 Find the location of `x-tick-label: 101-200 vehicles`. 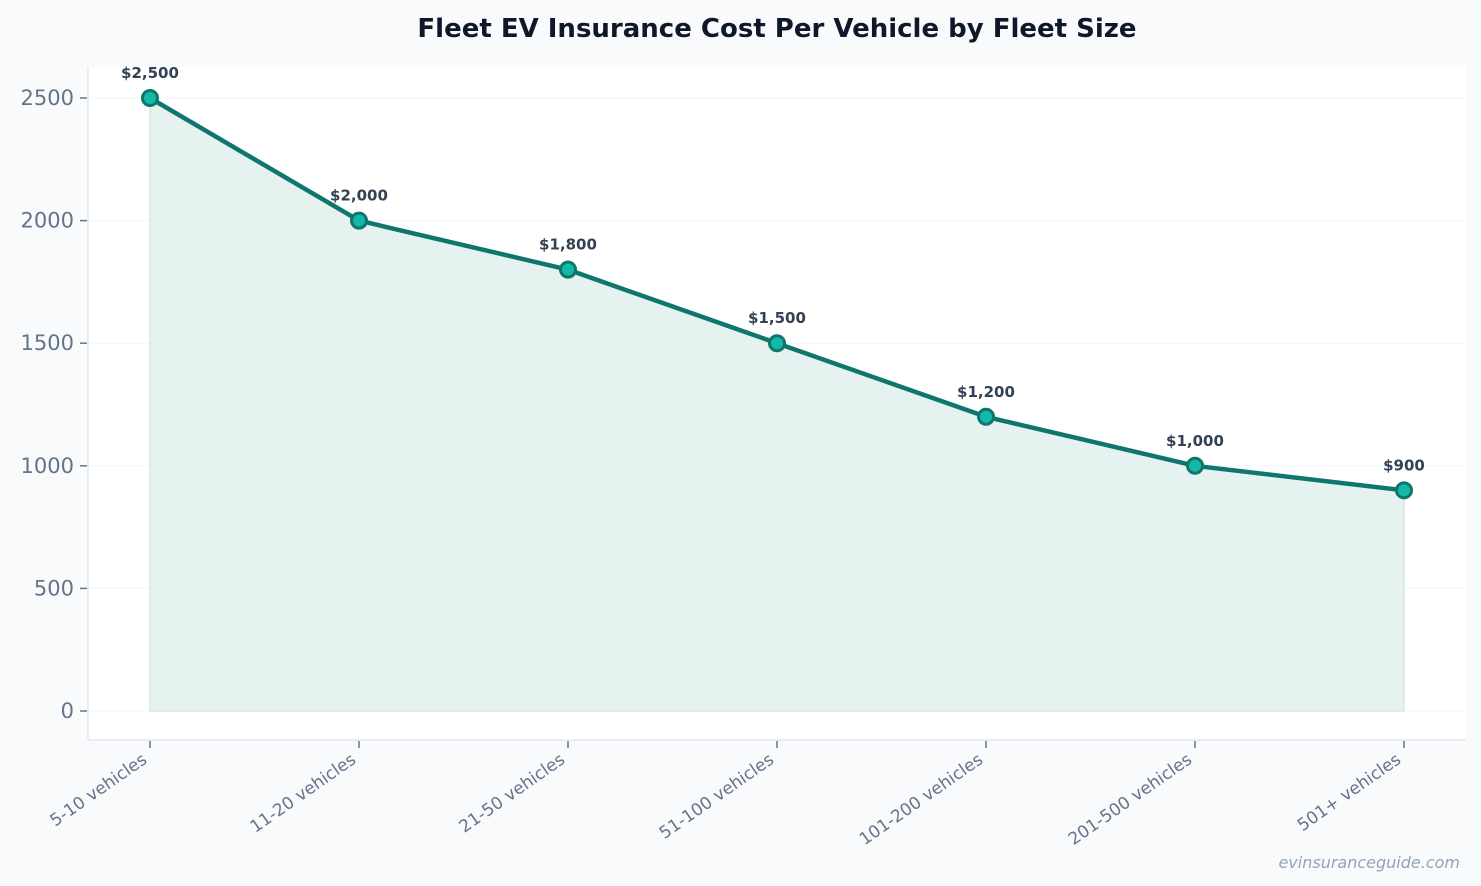

x-tick-label: 101-200 vehicles is located at coordinates (921, 800).